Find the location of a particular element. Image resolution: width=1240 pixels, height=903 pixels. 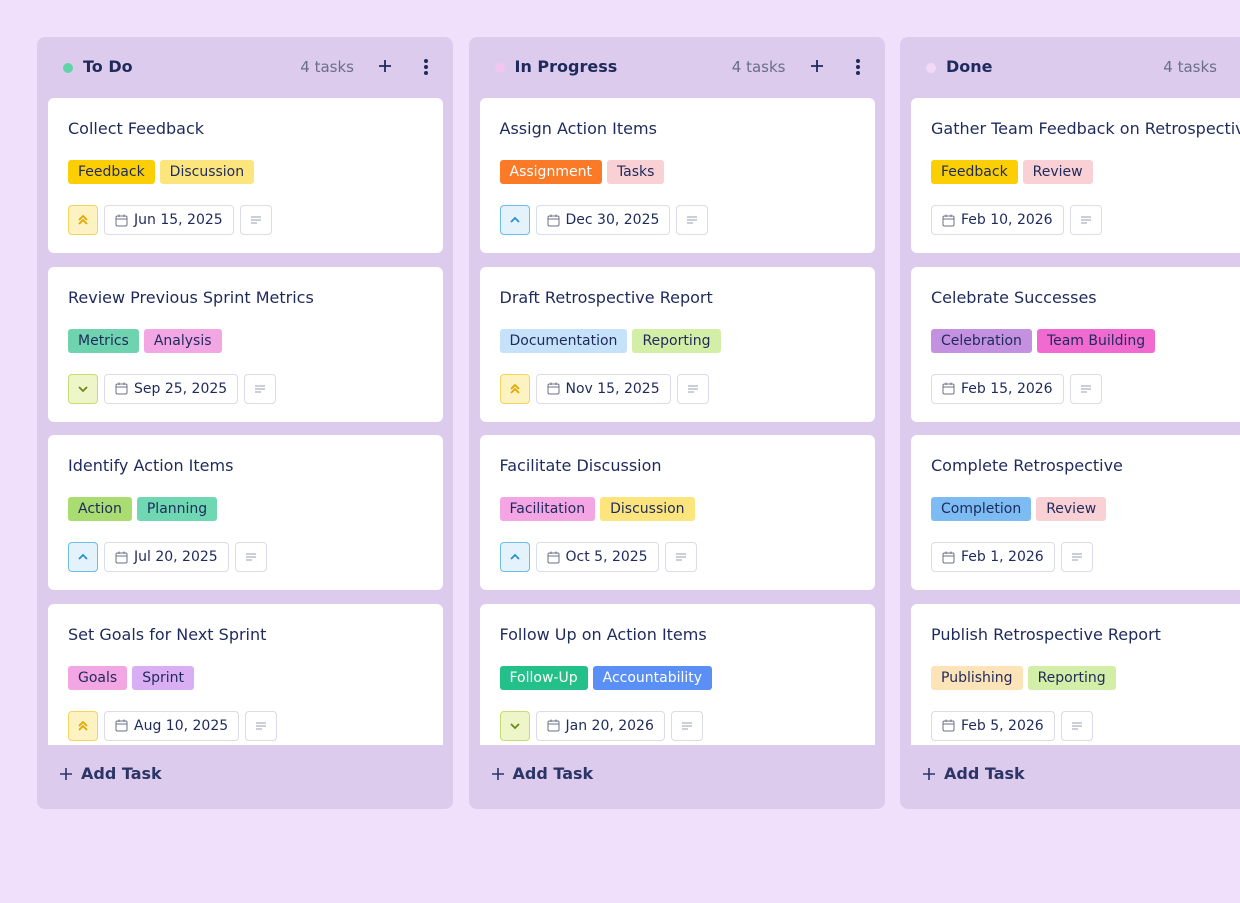

tag: Goals is located at coordinates (98, 677).